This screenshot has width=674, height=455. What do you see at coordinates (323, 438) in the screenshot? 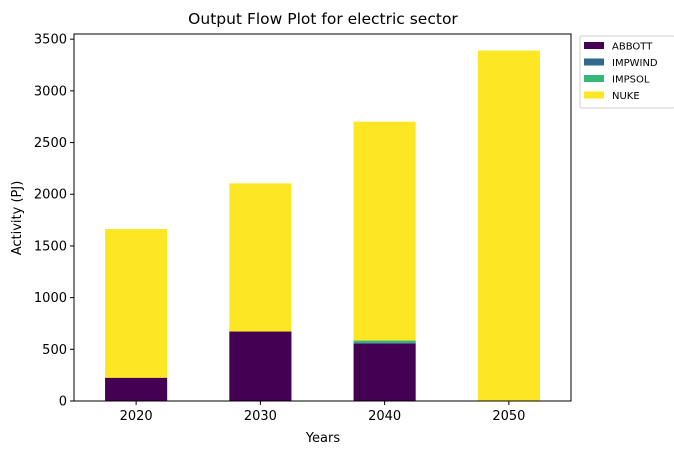
I see `x-axis-label: Years` at bounding box center [323, 438].